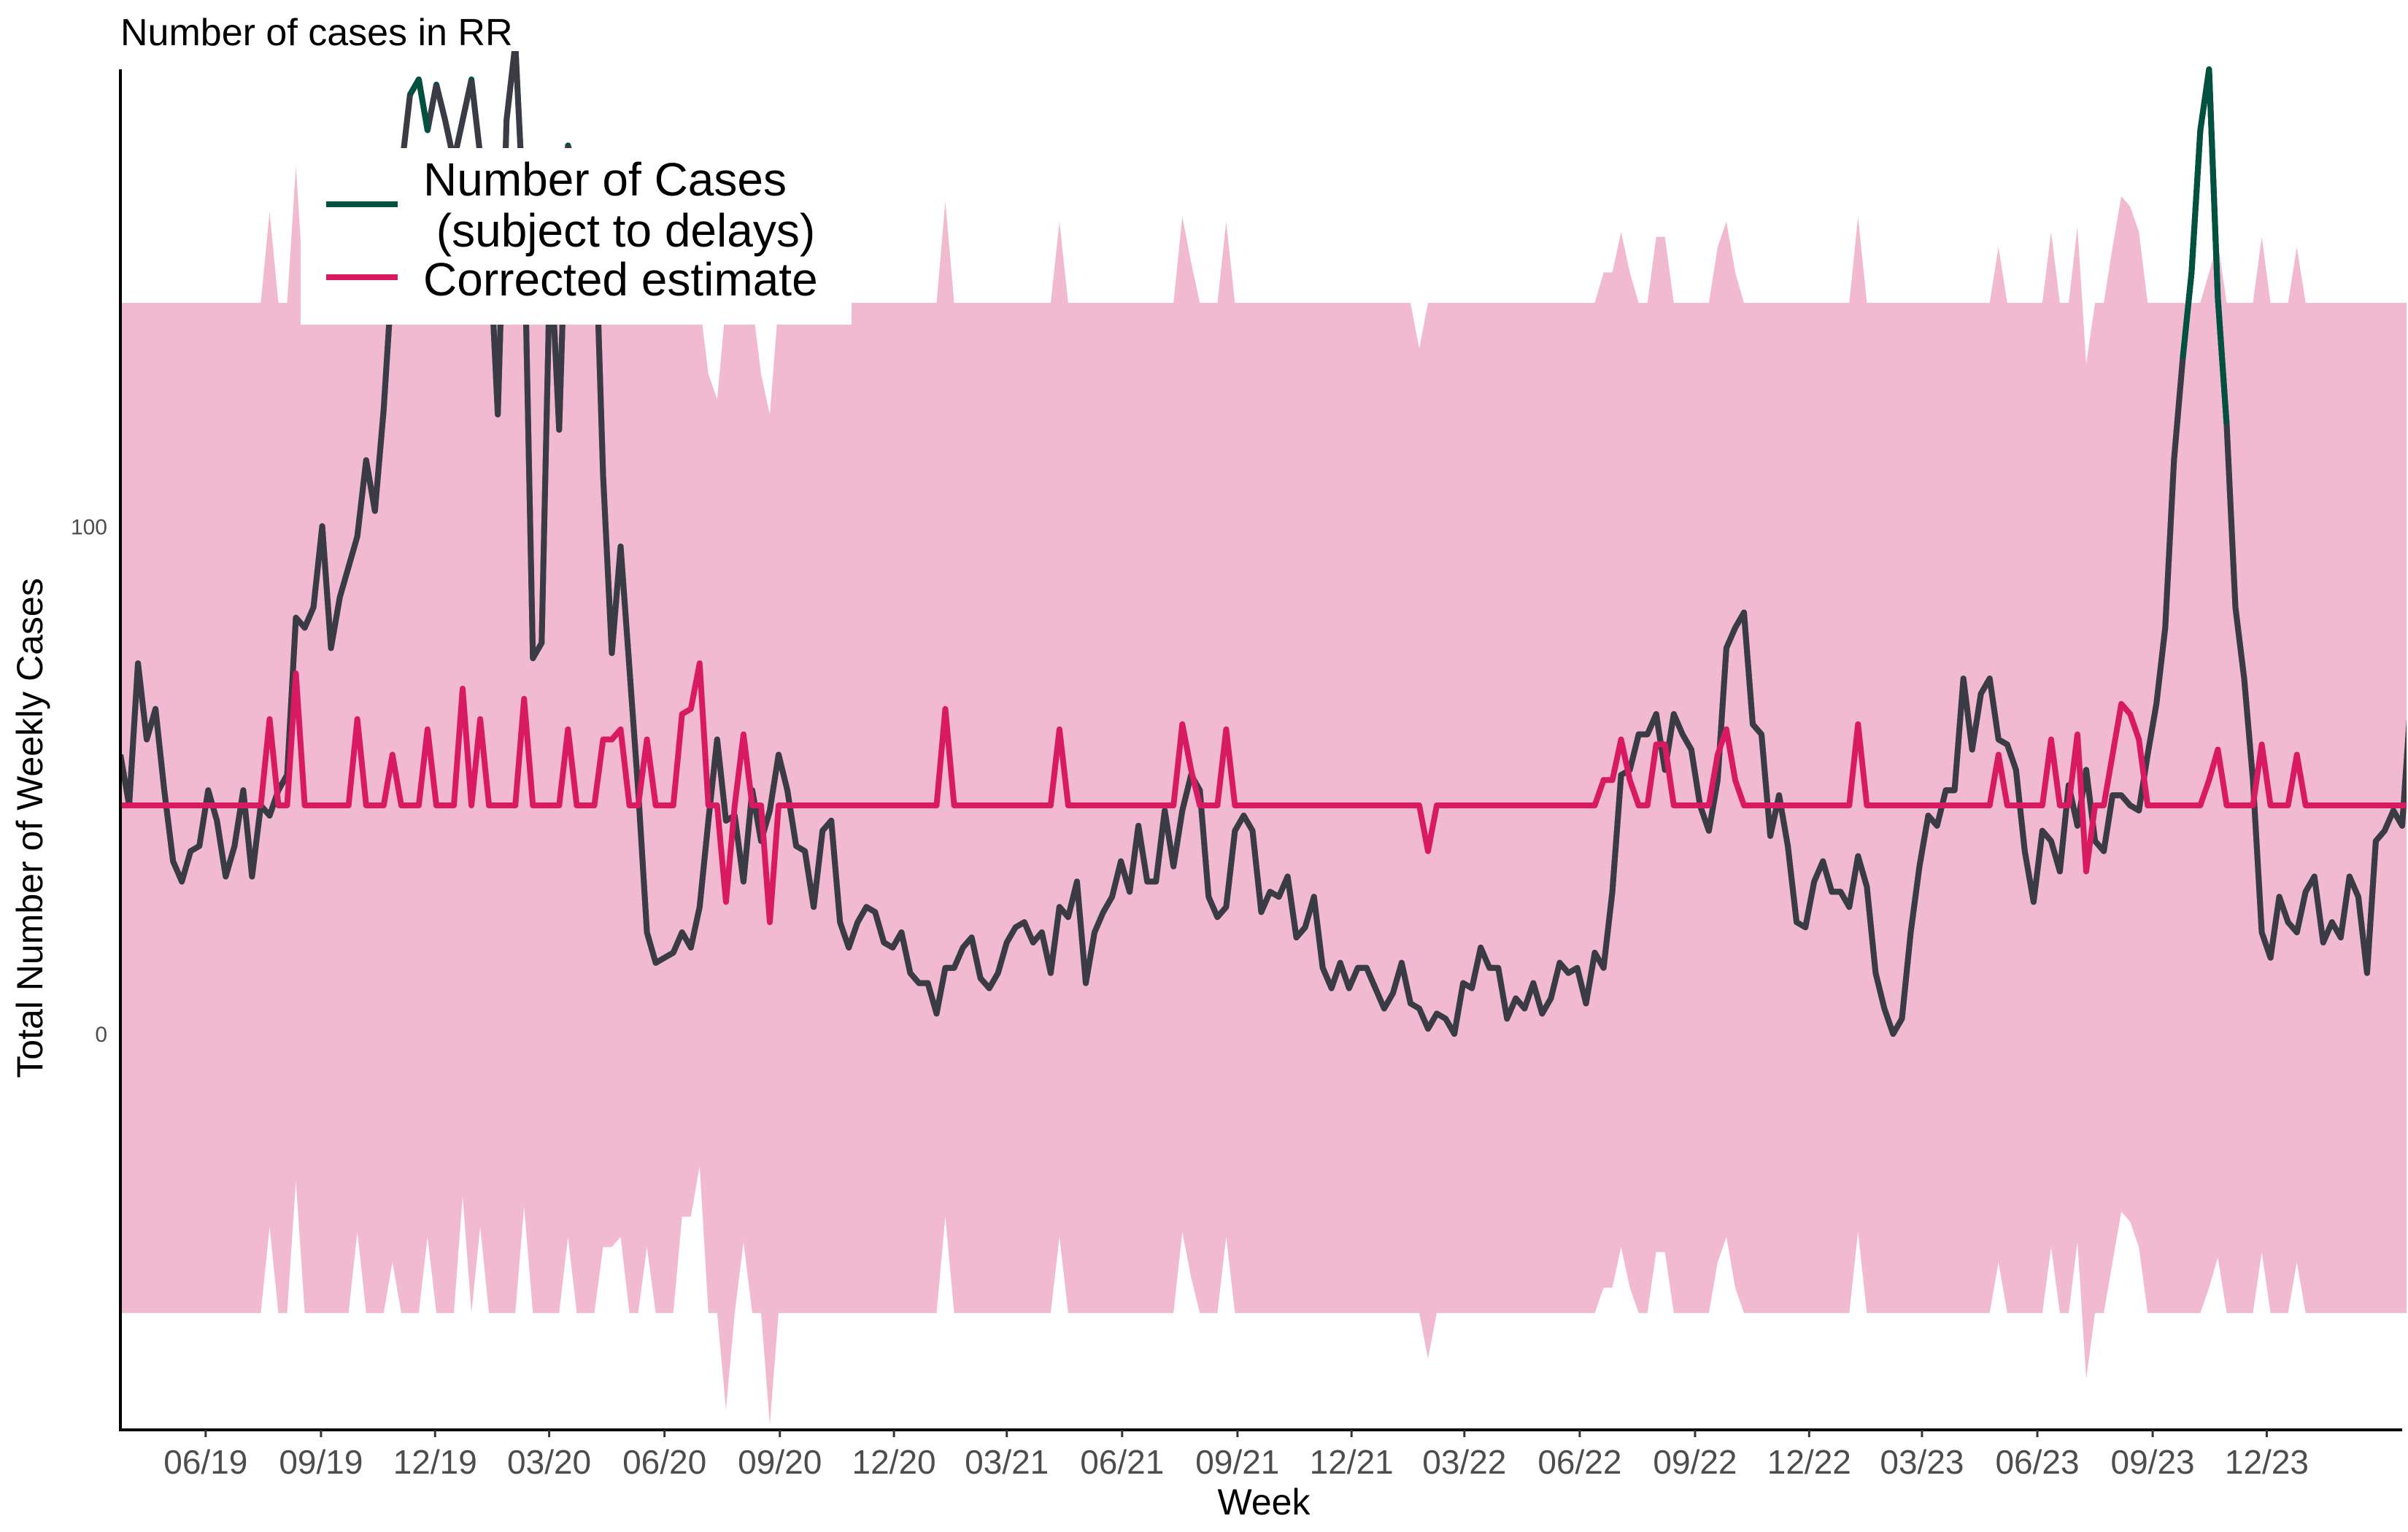  I want to click on y-tick-label: 100, so click(89, 527).